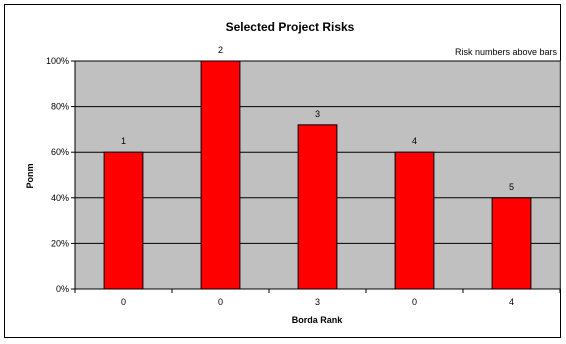 This screenshot has width=566, height=344. I want to click on bar-data-label: 1, so click(123, 141).